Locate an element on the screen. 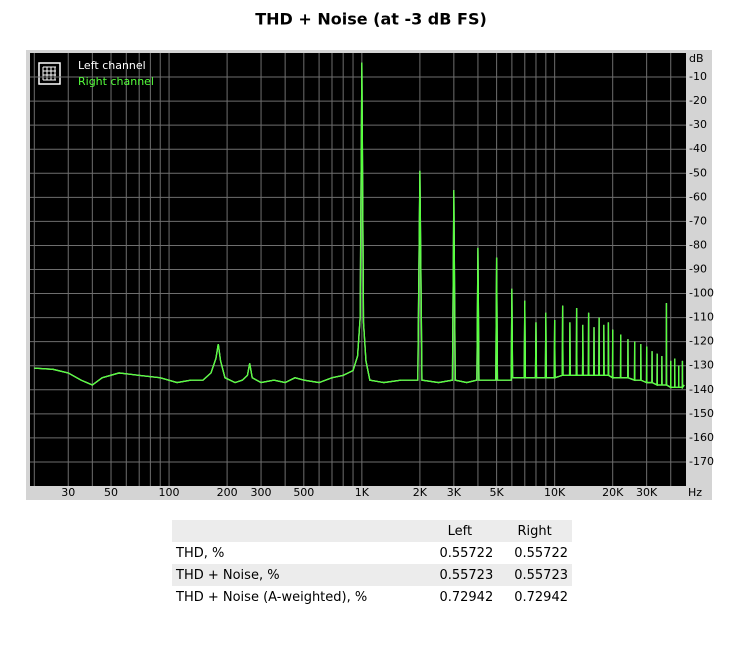 This screenshot has height=648, width=739. header-blank is located at coordinates (297, 531).